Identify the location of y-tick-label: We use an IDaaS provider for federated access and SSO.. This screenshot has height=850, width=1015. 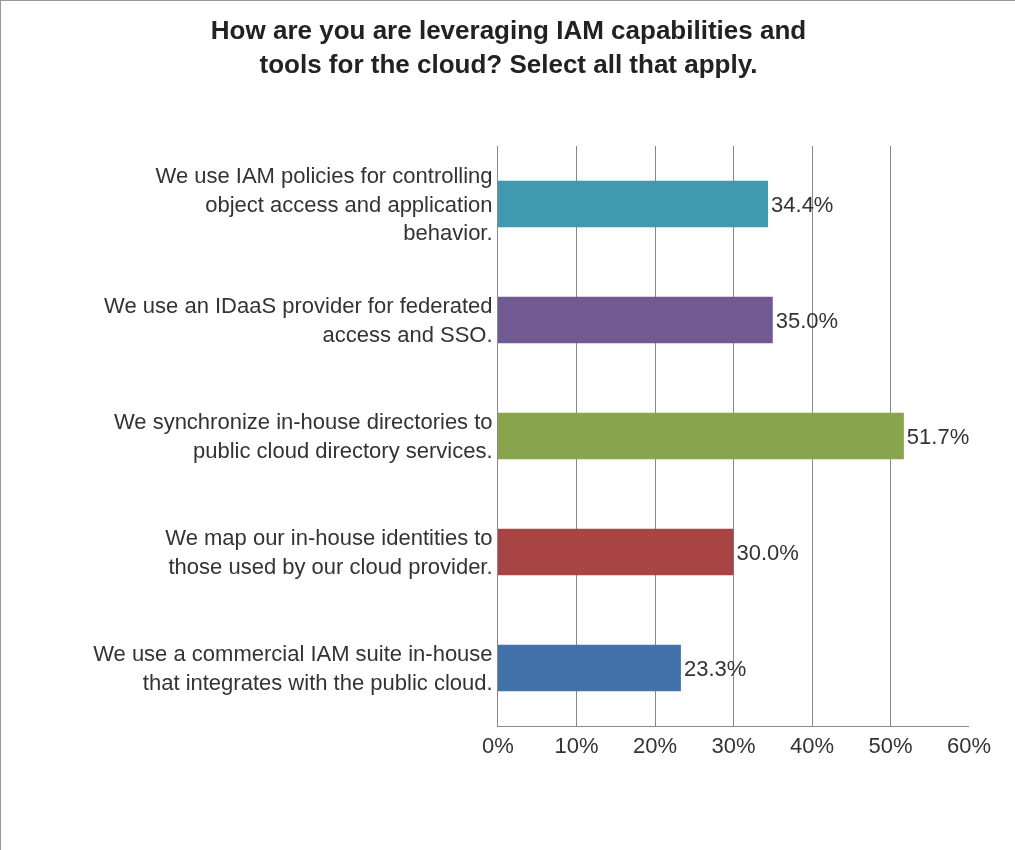
(298, 320).